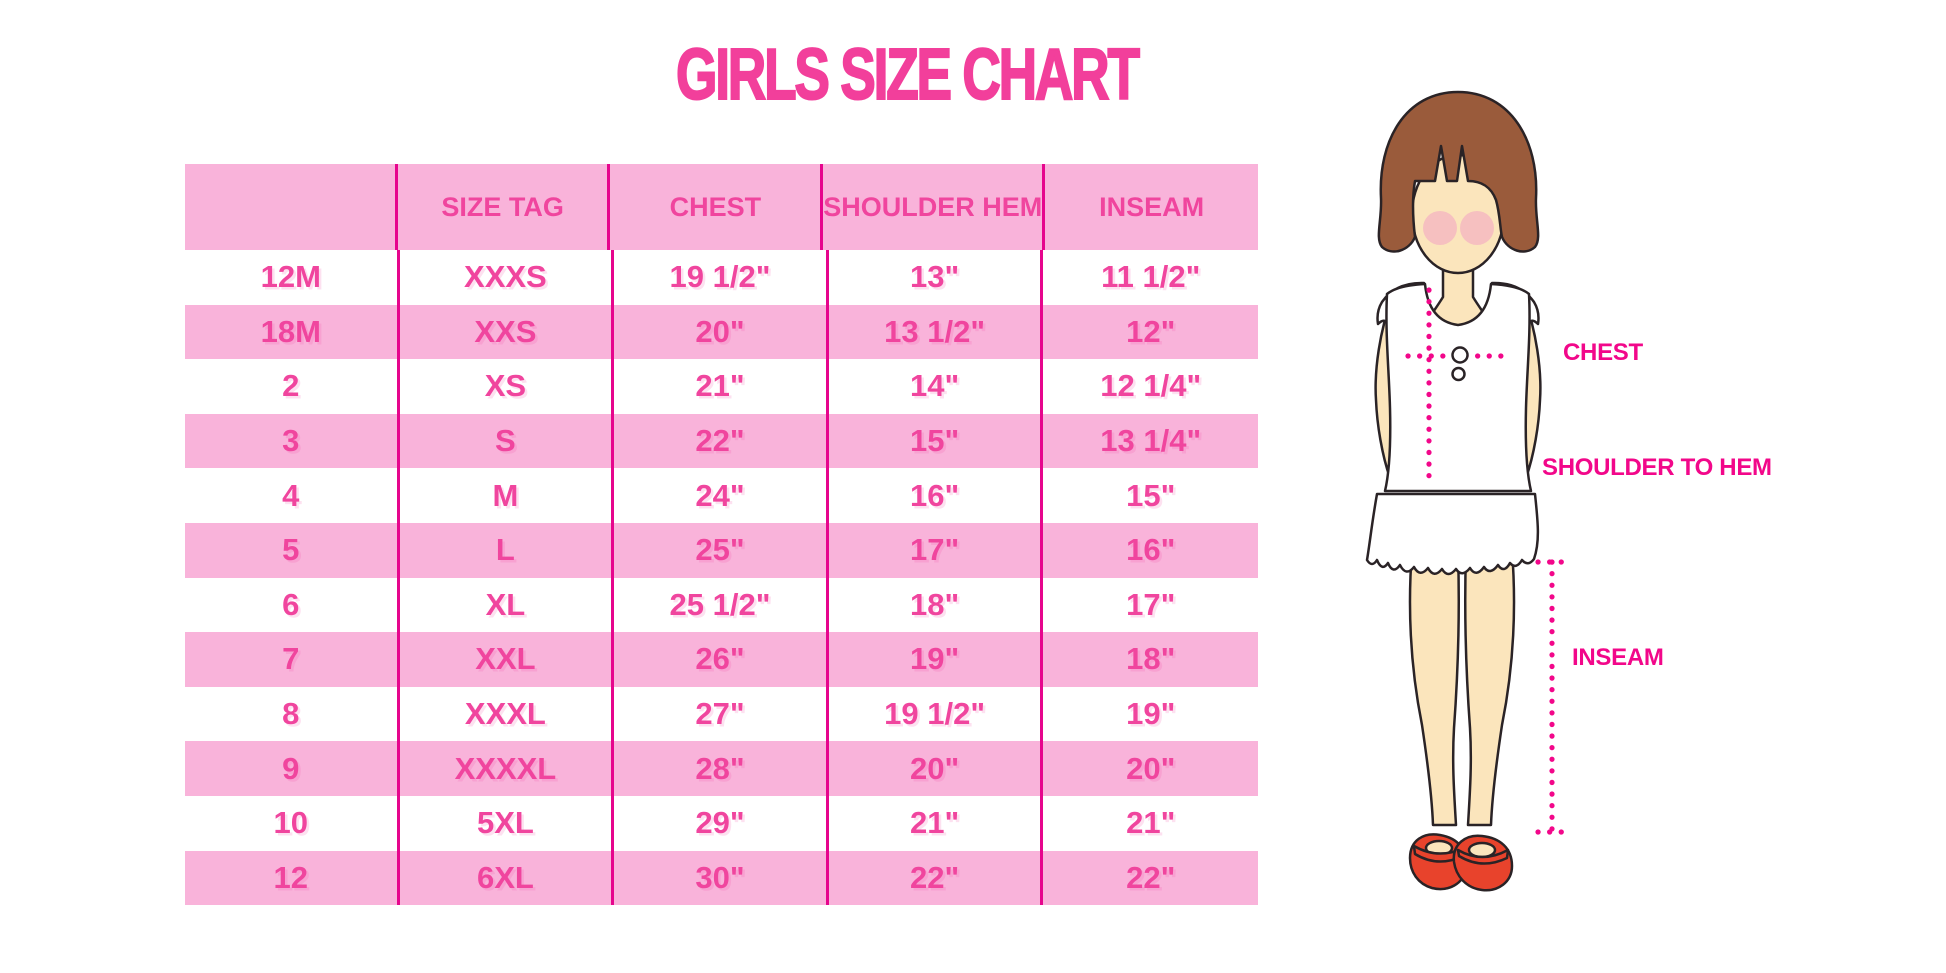 This screenshot has width=1946, height=973. I want to click on table-cell: 12", so click(1151, 331).